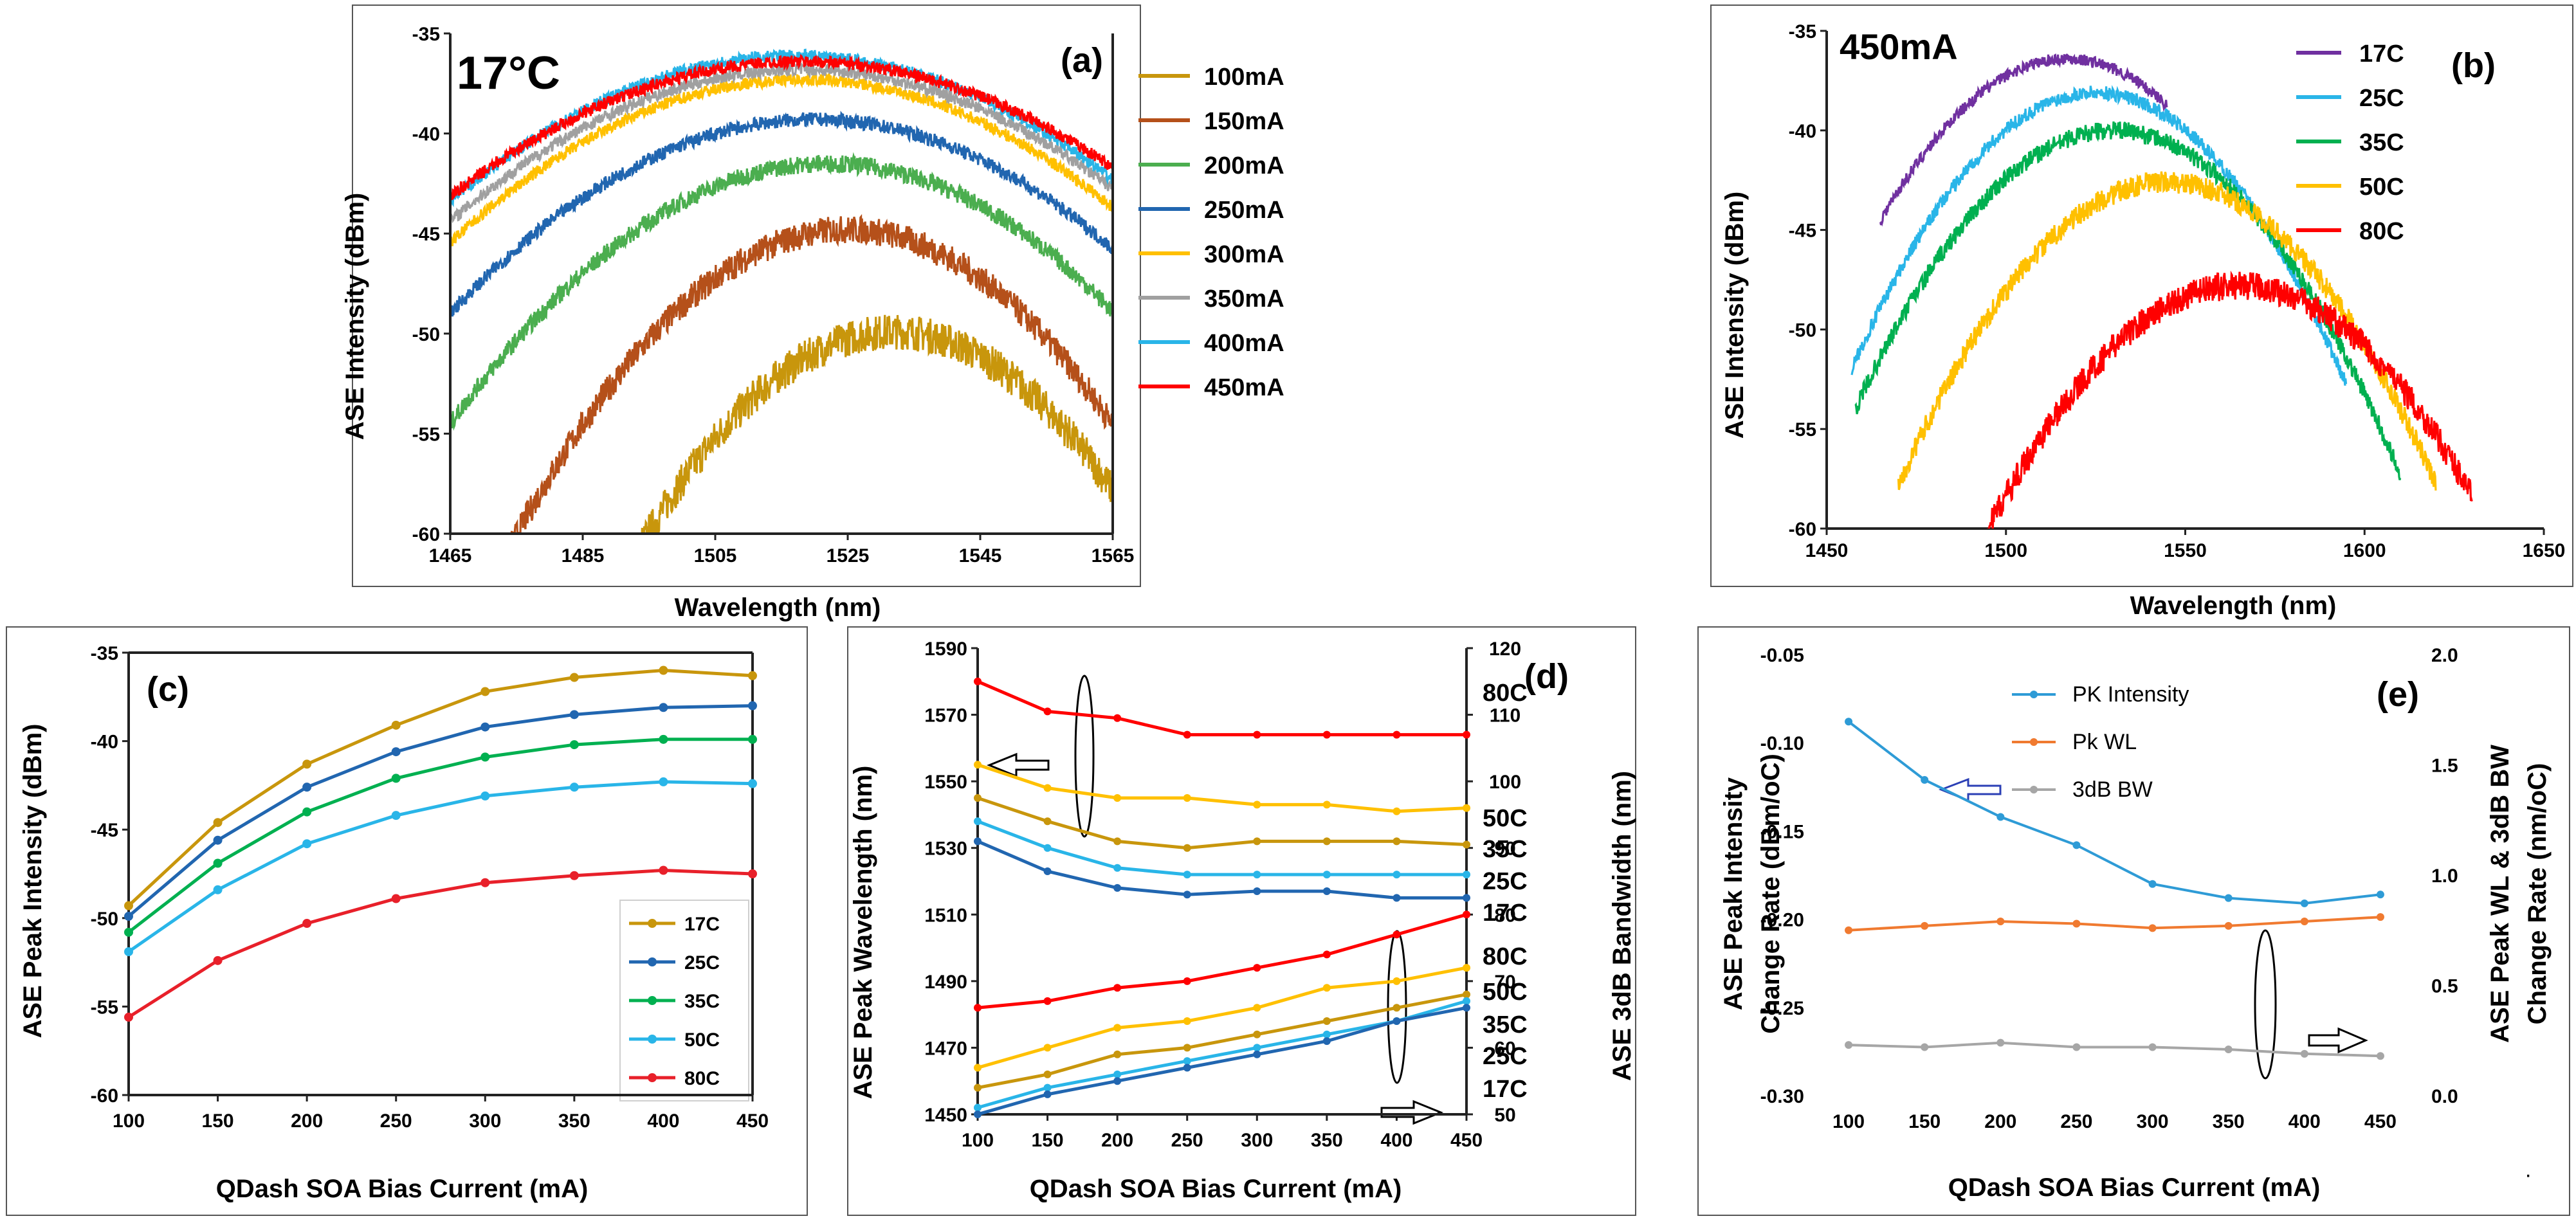 Image resolution: width=2576 pixels, height=1223 pixels. I want to click on panel-c-xtick-label: 150, so click(218, 1121).